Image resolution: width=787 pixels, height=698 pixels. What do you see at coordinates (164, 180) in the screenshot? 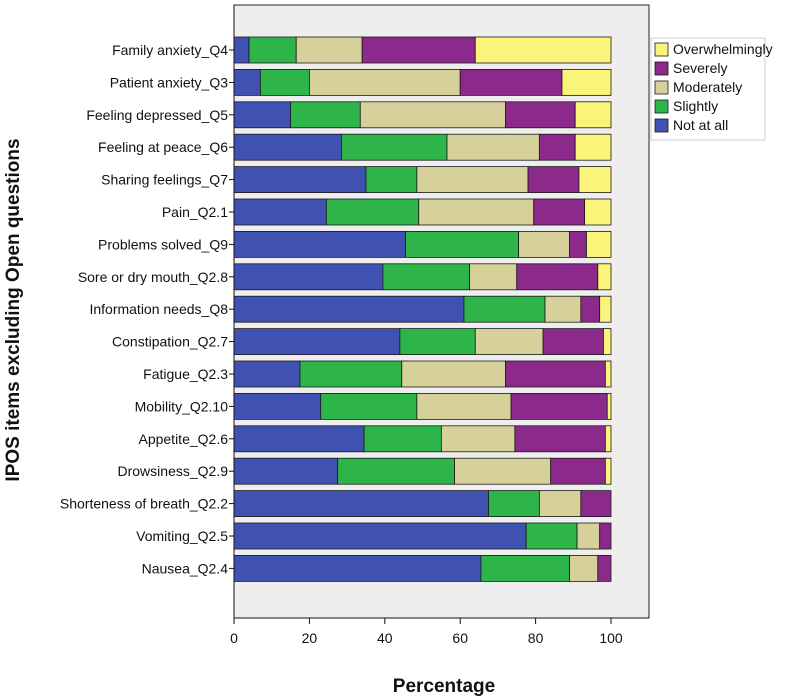
I see `category-label: Sharing feelings_Q7` at bounding box center [164, 180].